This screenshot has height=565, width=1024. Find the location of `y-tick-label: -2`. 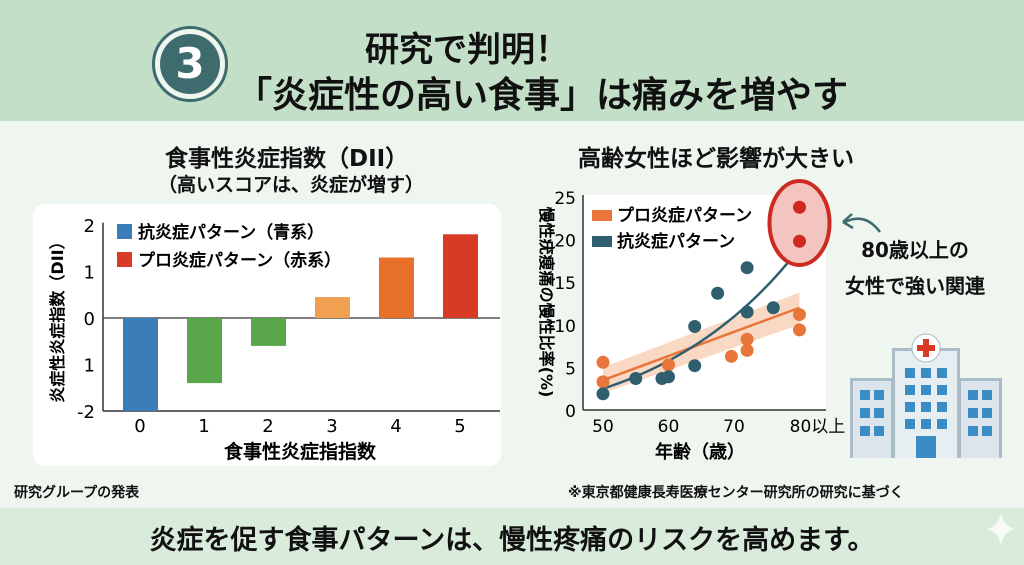

y-tick-label: -2 is located at coordinates (86, 412).